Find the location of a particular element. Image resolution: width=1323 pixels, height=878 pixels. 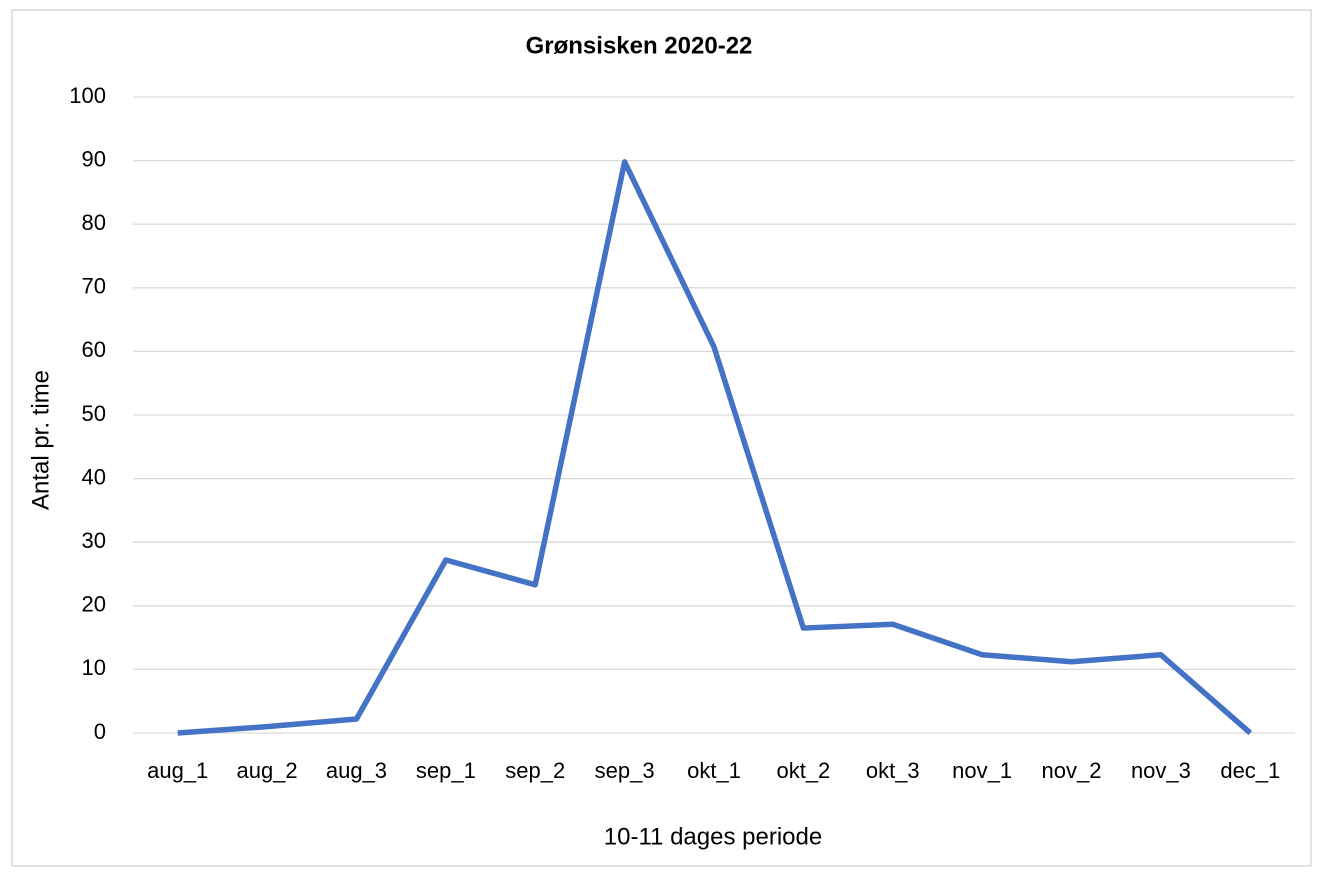

y-tick-label: 30 is located at coordinates (94, 540).